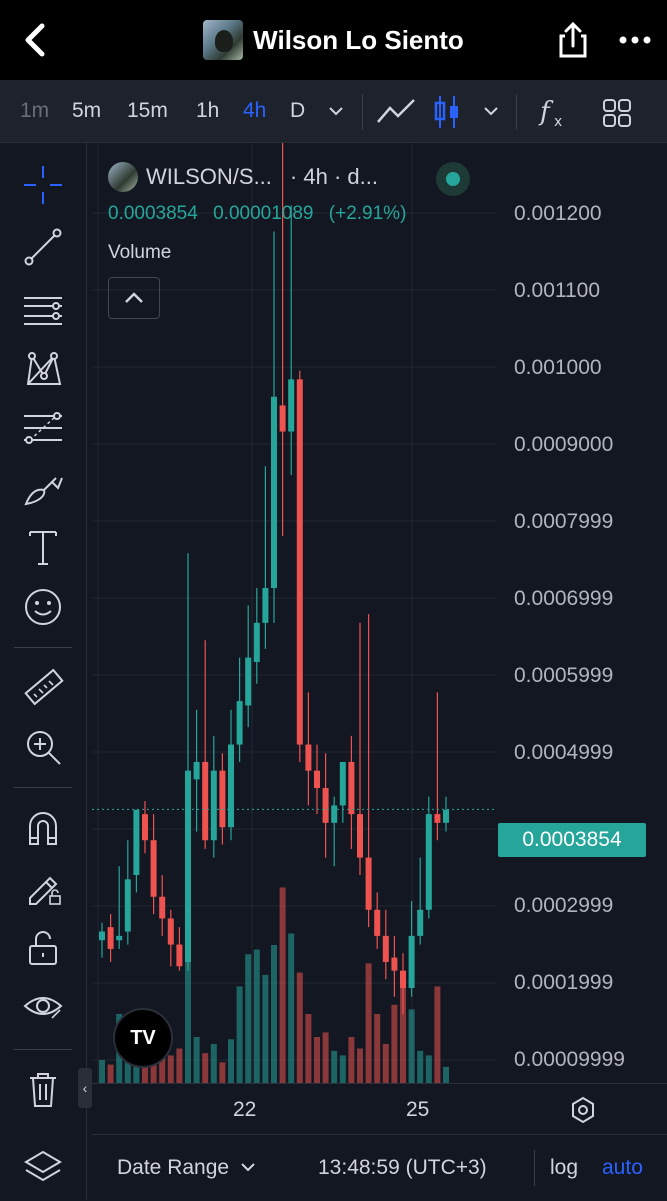 This screenshot has width=667, height=1201. Describe the element at coordinates (43, 311) in the screenshot. I see `horizontal-lines-icon` at that location.